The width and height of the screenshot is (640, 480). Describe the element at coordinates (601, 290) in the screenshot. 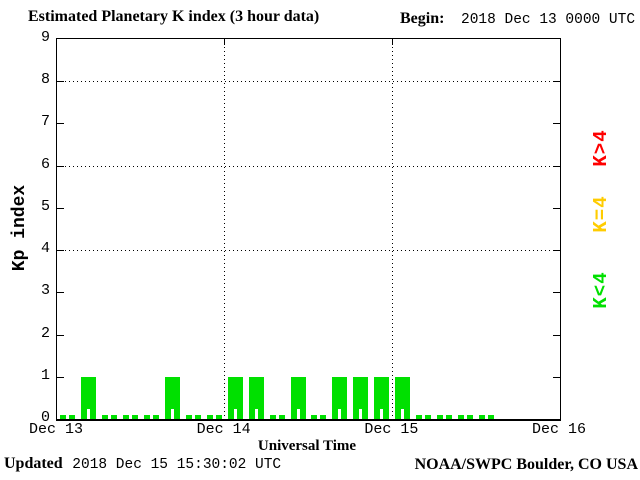

I see `legend-item-2: K<4` at that location.